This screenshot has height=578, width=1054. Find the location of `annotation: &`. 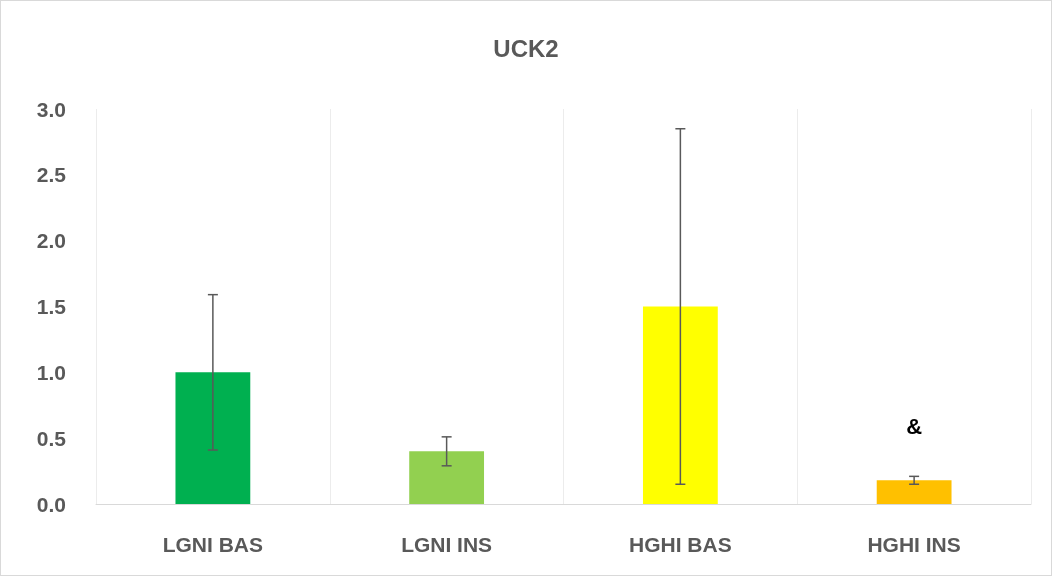

annotation: & is located at coordinates (914, 426).